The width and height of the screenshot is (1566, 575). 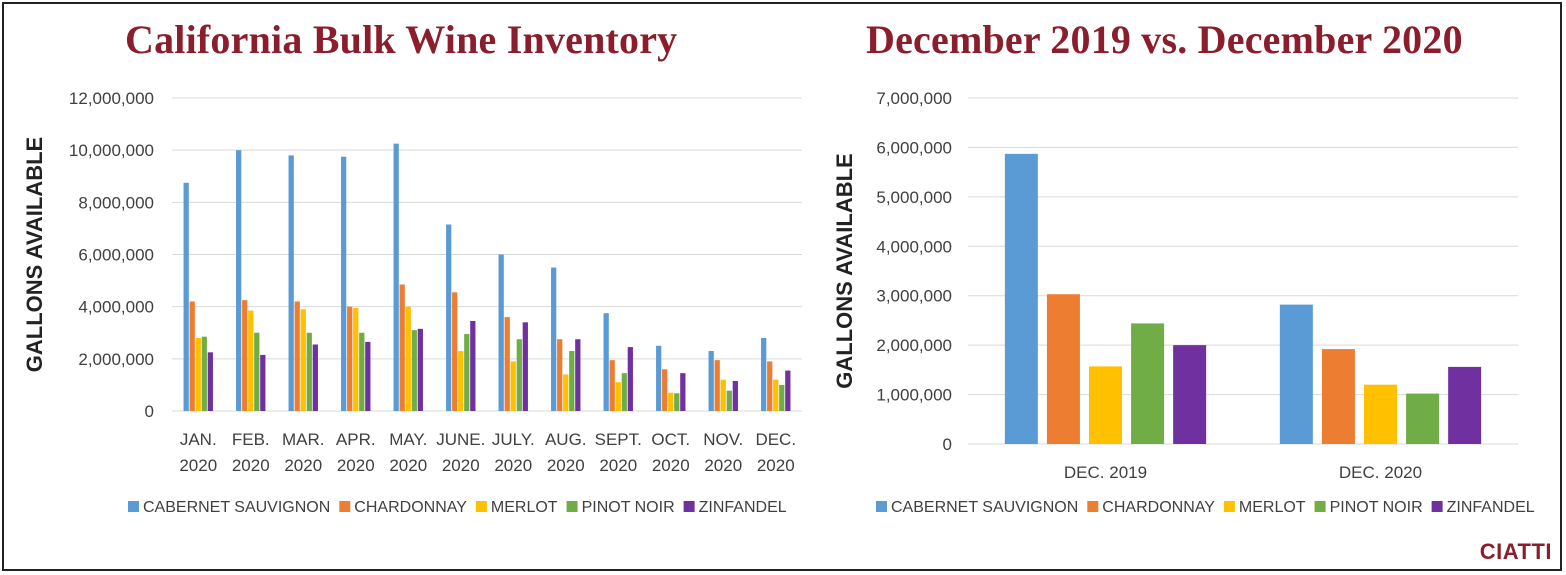 I want to click on x-tick-label: DEC. 2019, so click(x=1105, y=472).